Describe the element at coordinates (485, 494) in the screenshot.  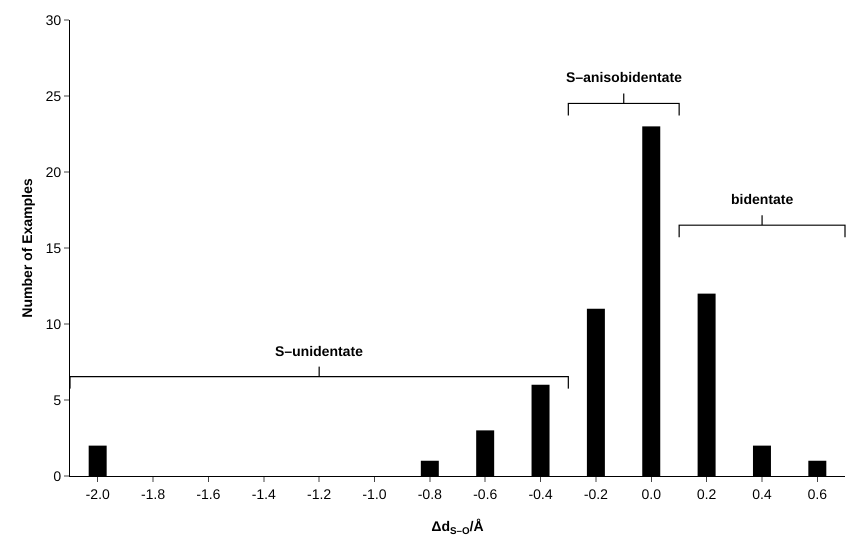
I see `x-tick-label: -0.6` at that location.